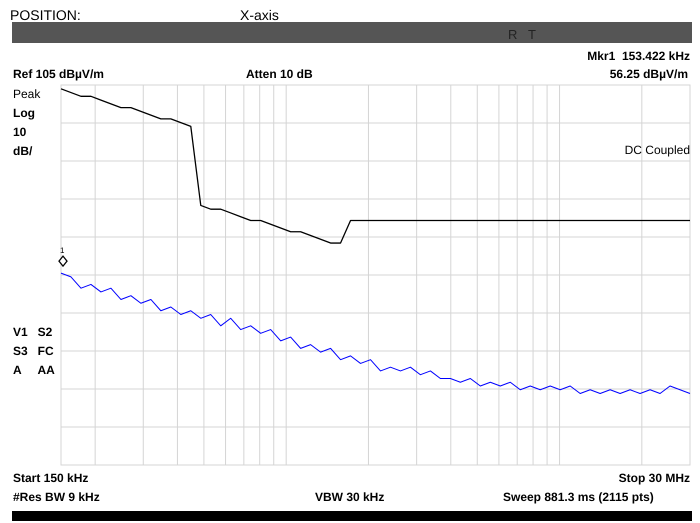 The width and height of the screenshot is (700, 523). What do you see at coordinates (649, 74) in the screenshot?
I see `text: 56.25 dBµV/m` at bounding box center [649, 74].